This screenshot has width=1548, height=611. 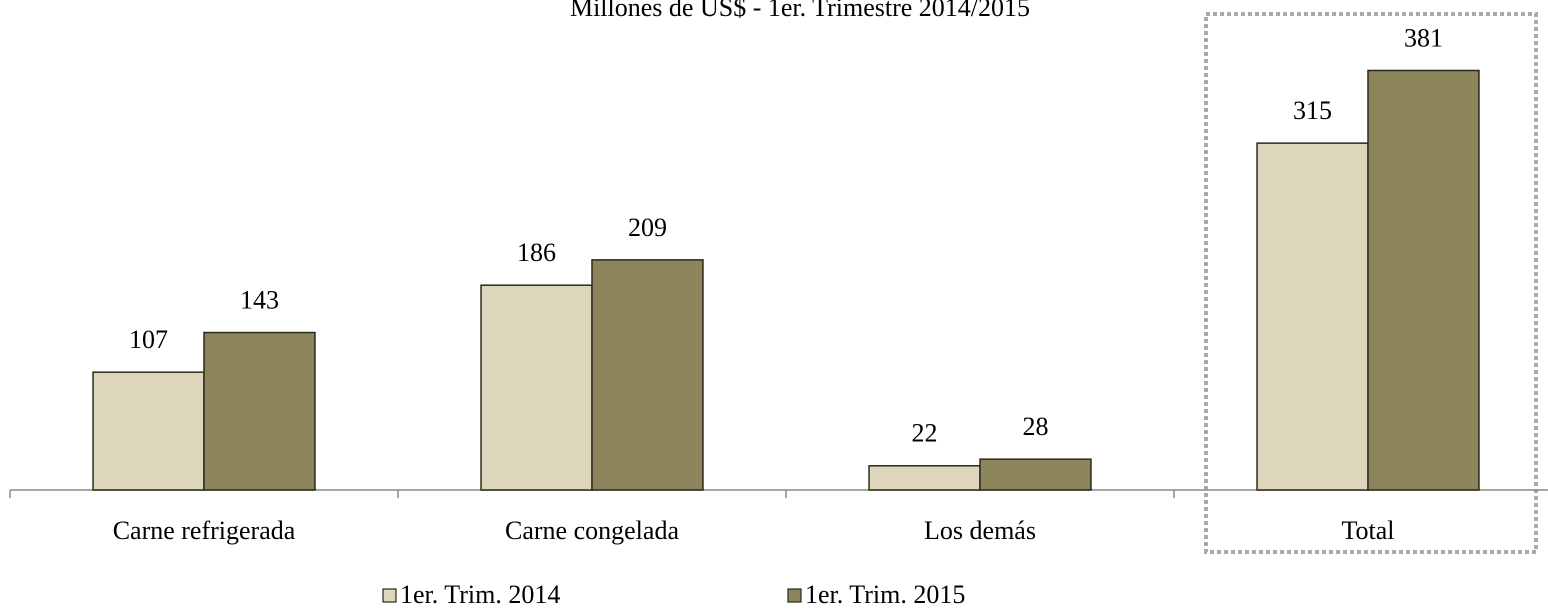 What do you see at coordinates (1035, 426) in the screenshot?
I see `data-label: 28` at bounding box center [1035, 426].